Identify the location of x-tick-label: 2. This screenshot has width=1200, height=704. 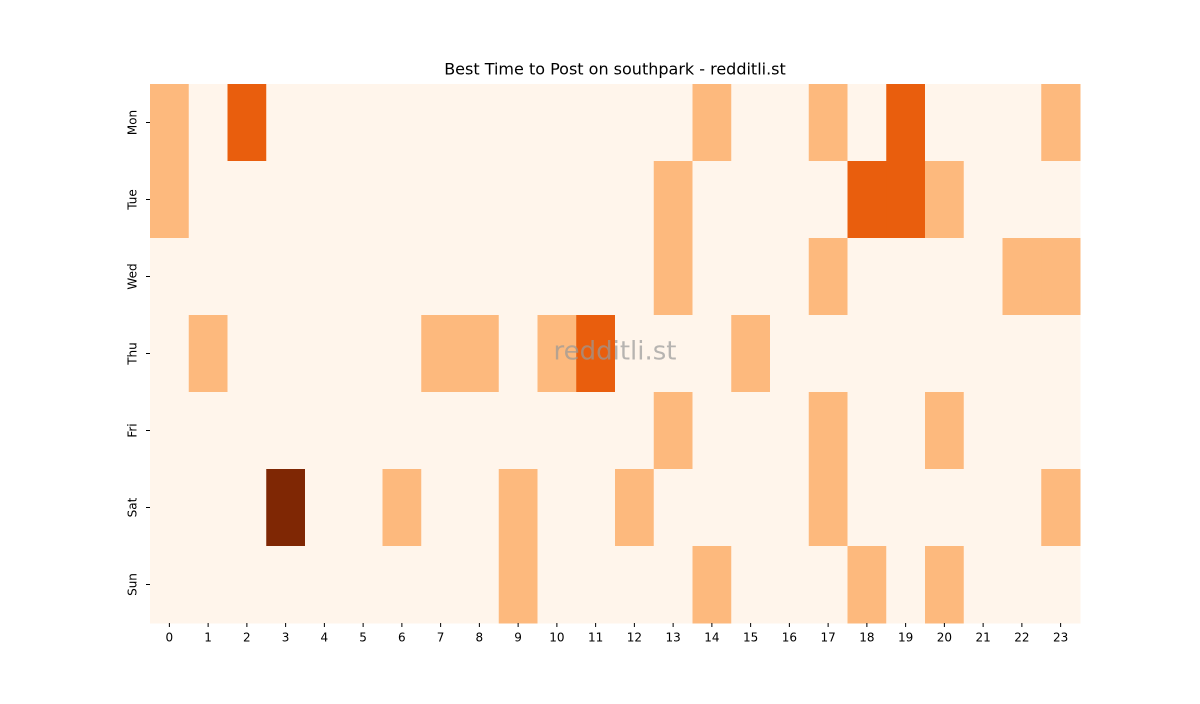
(247, 638).